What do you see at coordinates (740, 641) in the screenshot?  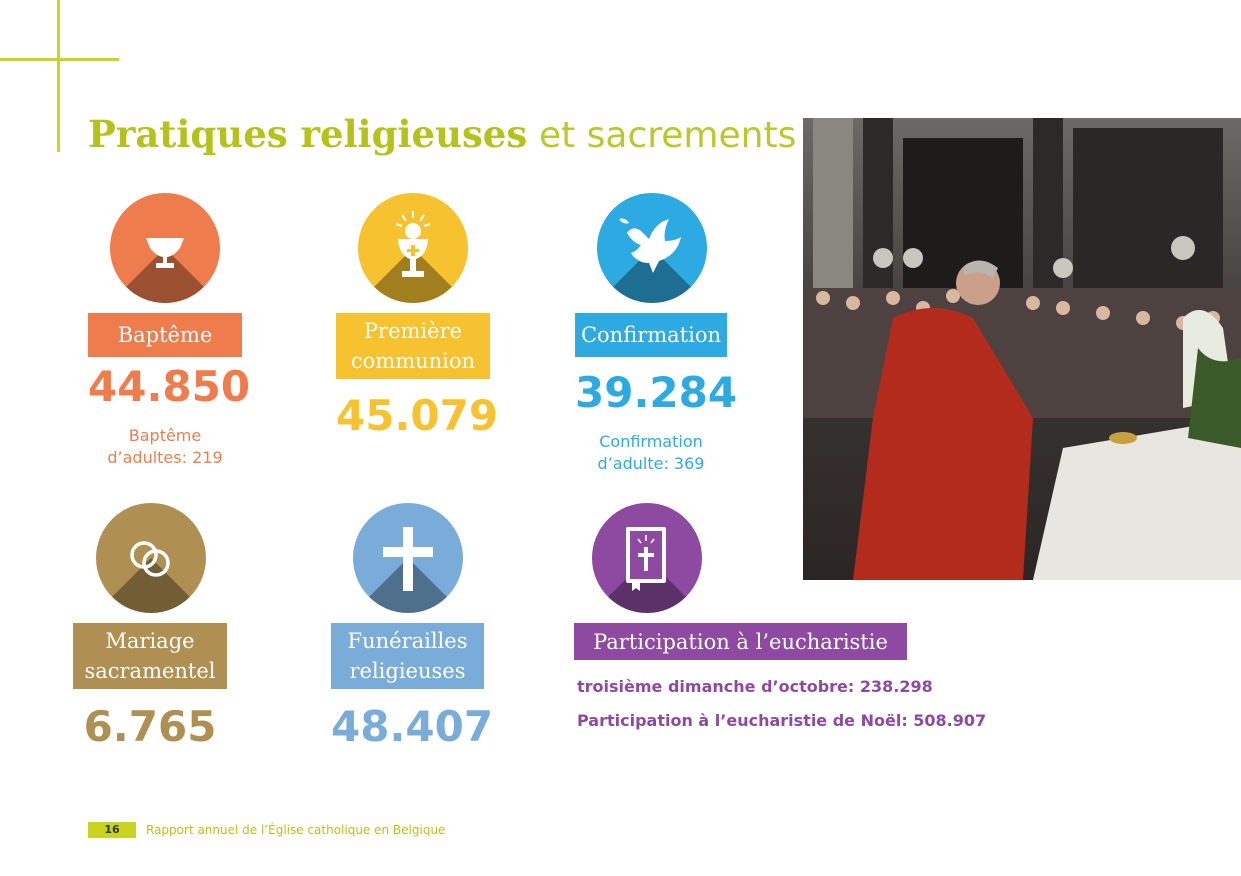 I see `eucharistie-label: Participation à l’eucharistie` at bounding box center [740, 641].